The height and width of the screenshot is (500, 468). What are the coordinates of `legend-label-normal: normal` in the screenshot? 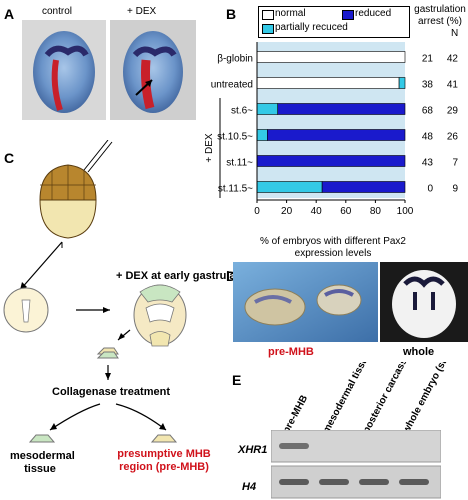 It's located at (290, 13).